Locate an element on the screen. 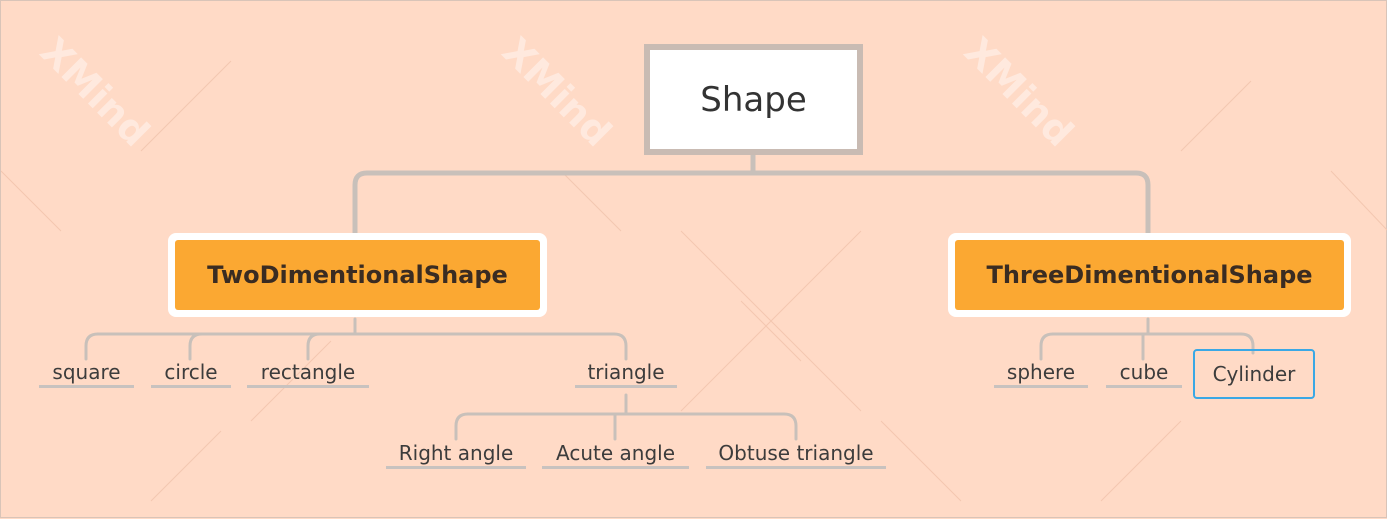 This screenshot has width=1387, height=519. connector-triangle-bar is located at coordinates (632, 426).